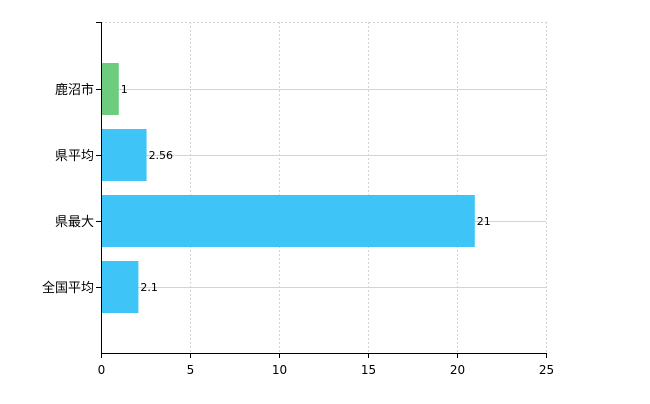  Describe the element at coordinates (74, 156) in the screenshot. I see `category-label: 県平均` at that location.